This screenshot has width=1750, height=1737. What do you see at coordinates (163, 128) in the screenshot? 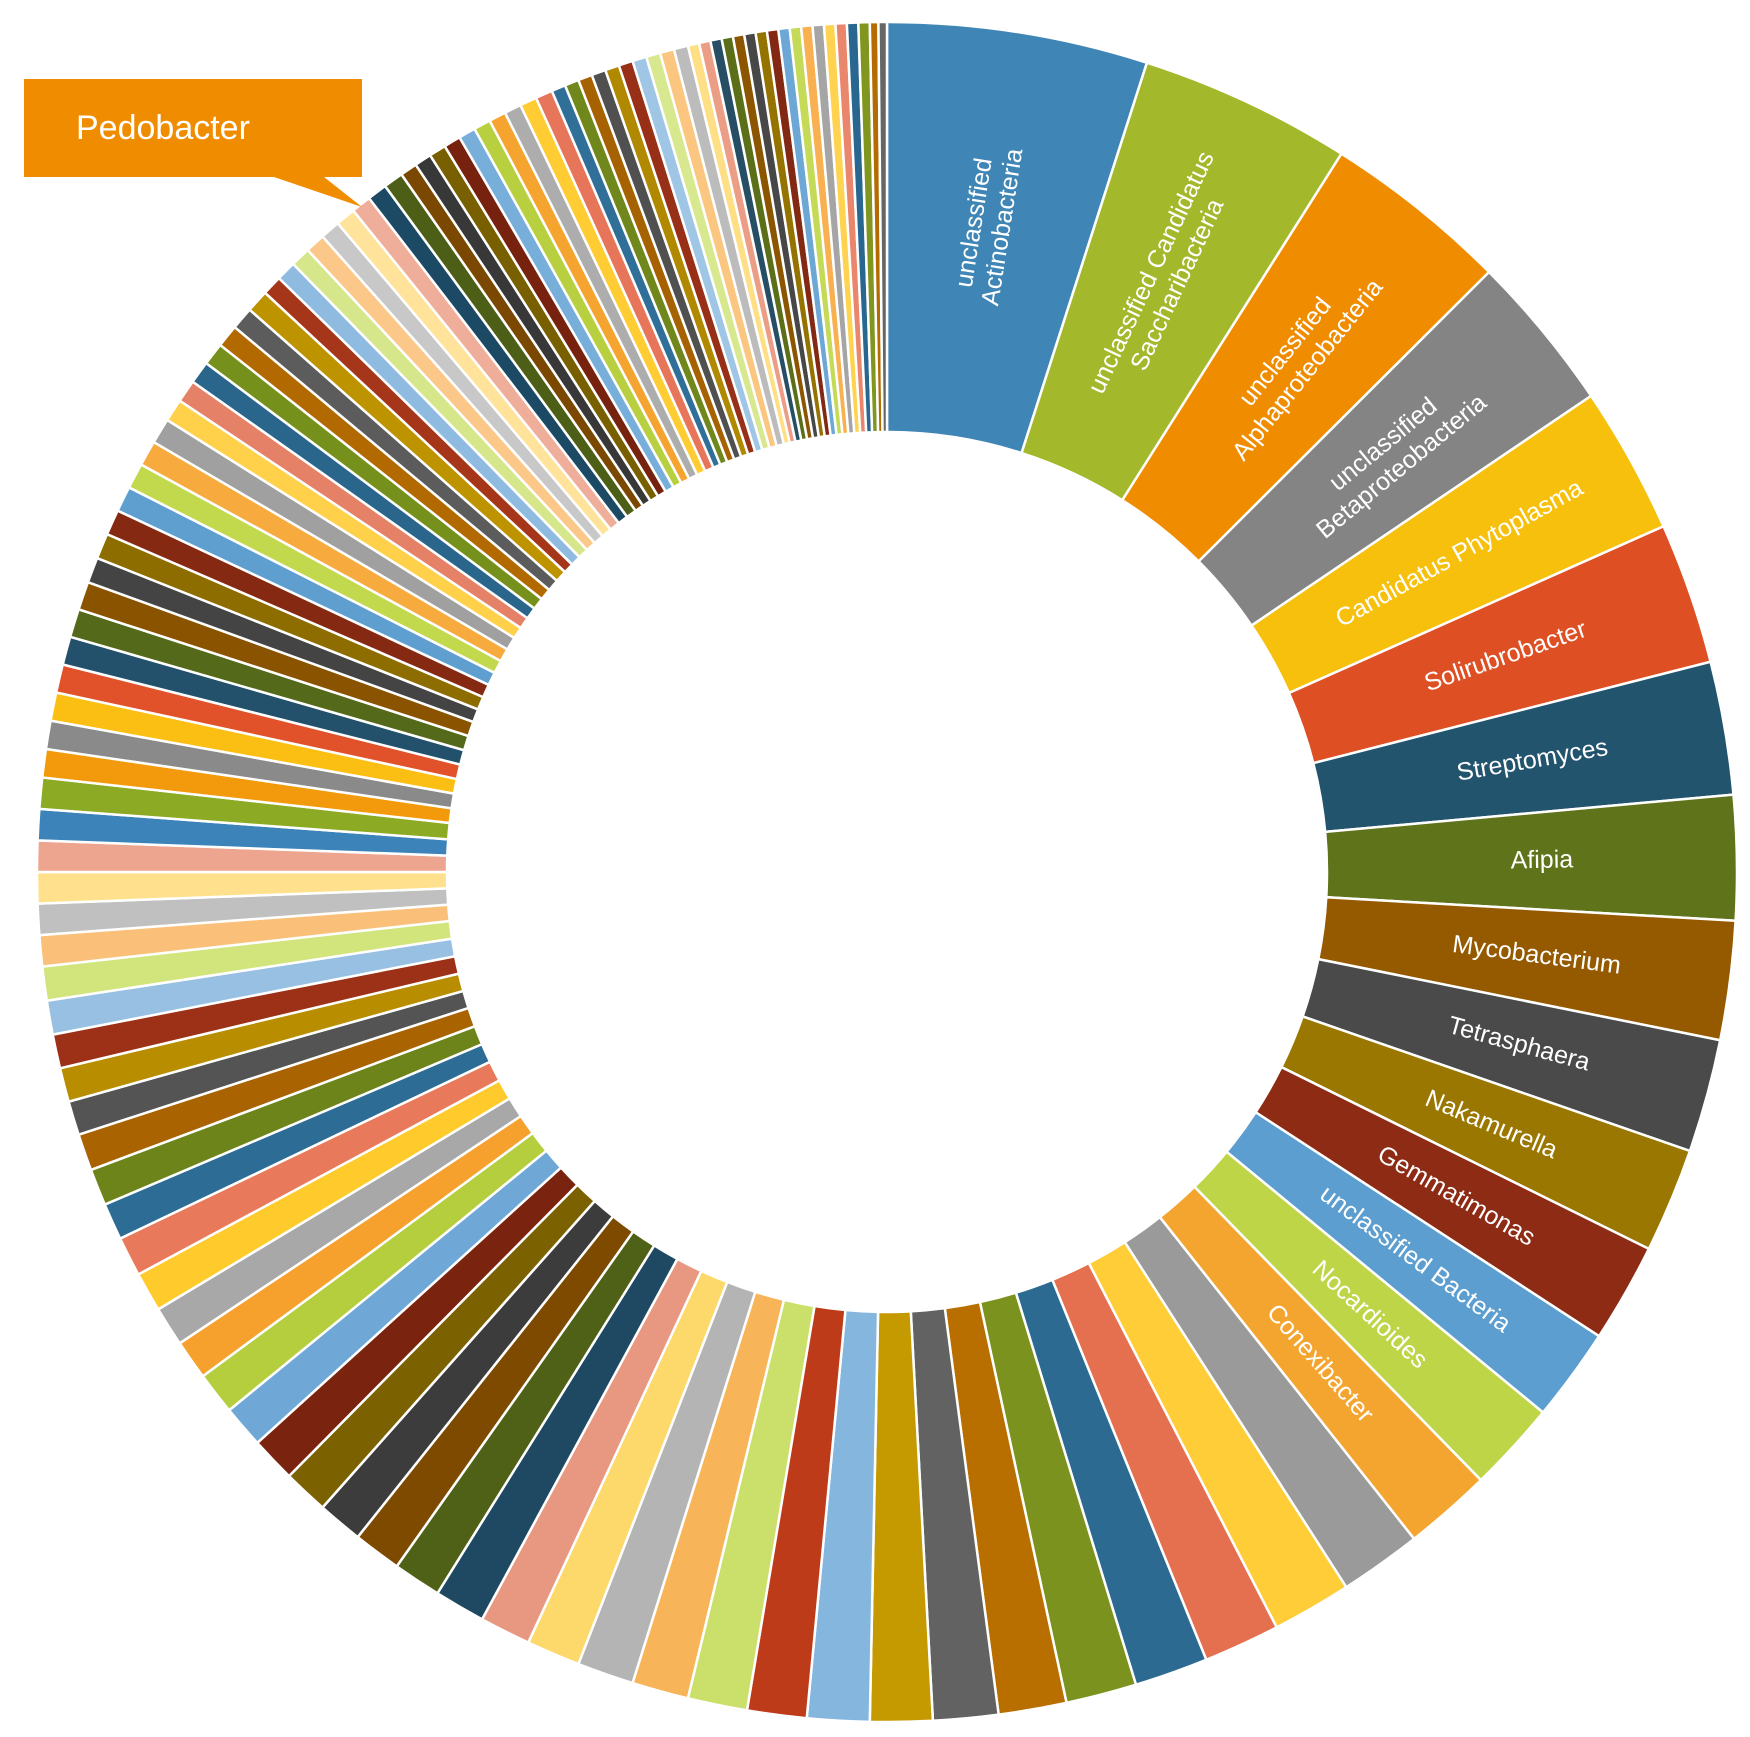
I see `pedobacter-callout-label: Pedobacter` at bounding box center [163, 128].